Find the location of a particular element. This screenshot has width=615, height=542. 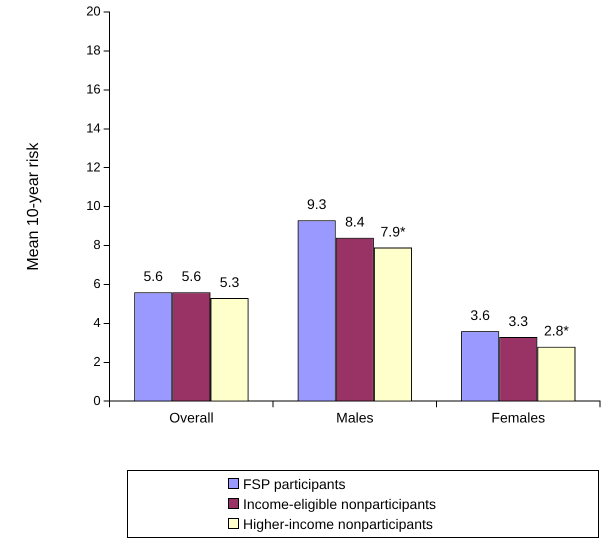

y-tick-label: 2 is located at coordinates (97, 361).